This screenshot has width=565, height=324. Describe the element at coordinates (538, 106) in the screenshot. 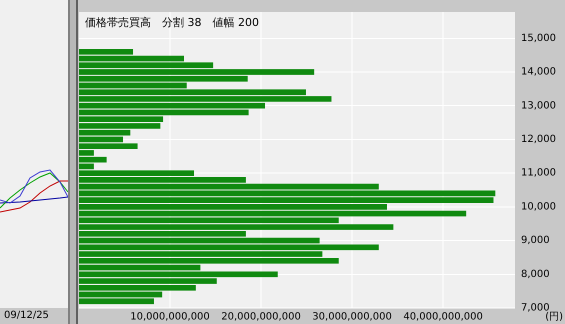

I see `y-tick-label: 13,000` at that location.